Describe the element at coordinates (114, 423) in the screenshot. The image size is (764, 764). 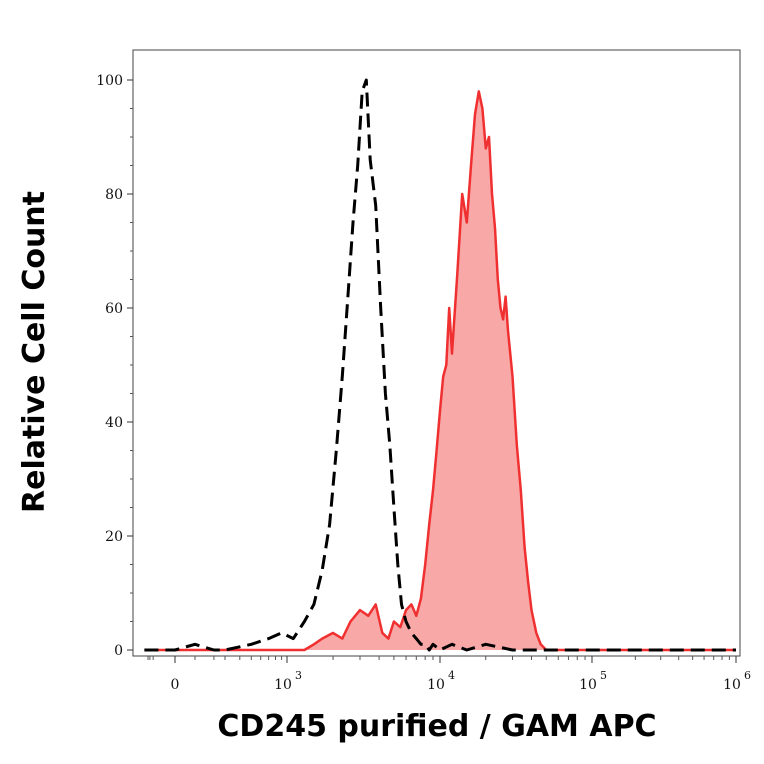
I see `y-tick-label: 40` at that location.